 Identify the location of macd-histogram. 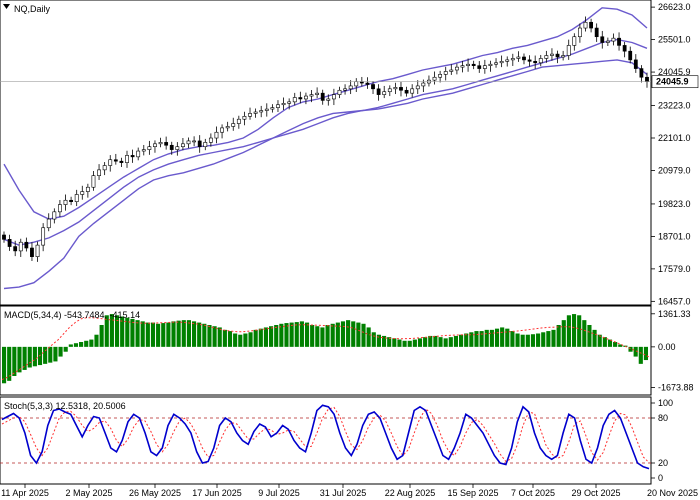
(325, 349).